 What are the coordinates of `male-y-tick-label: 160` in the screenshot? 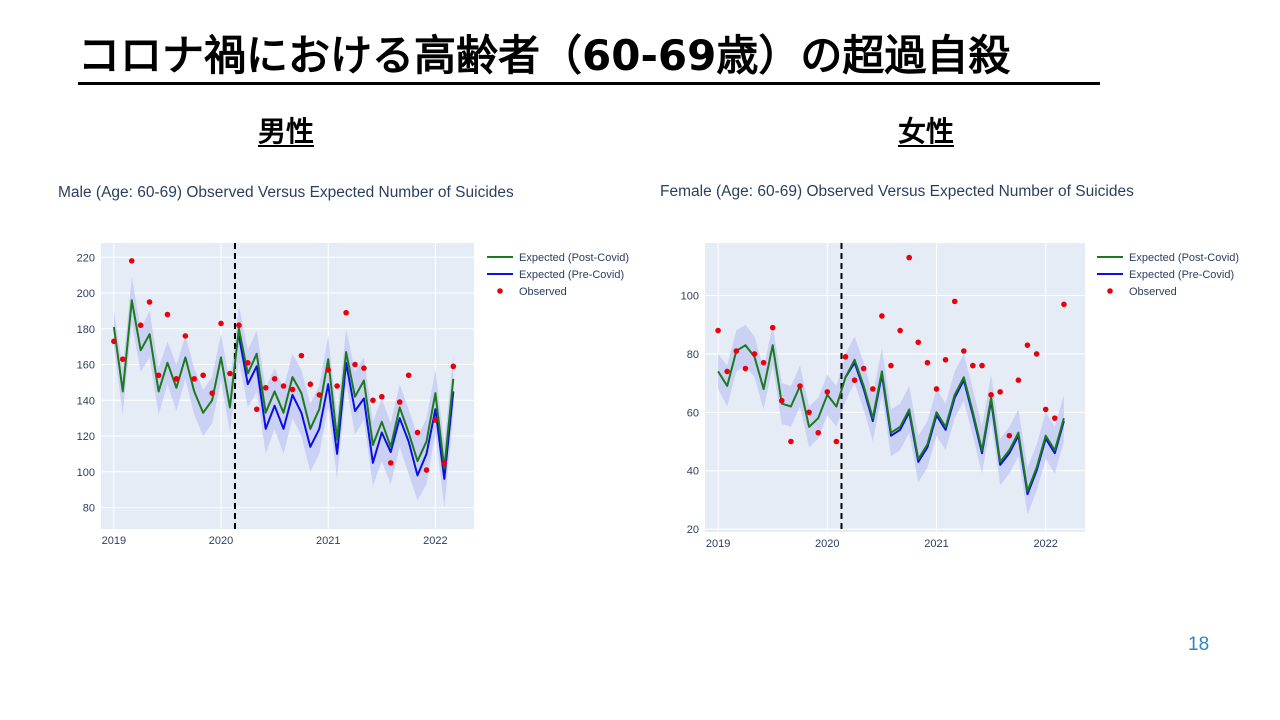 It's located at (86, 366).